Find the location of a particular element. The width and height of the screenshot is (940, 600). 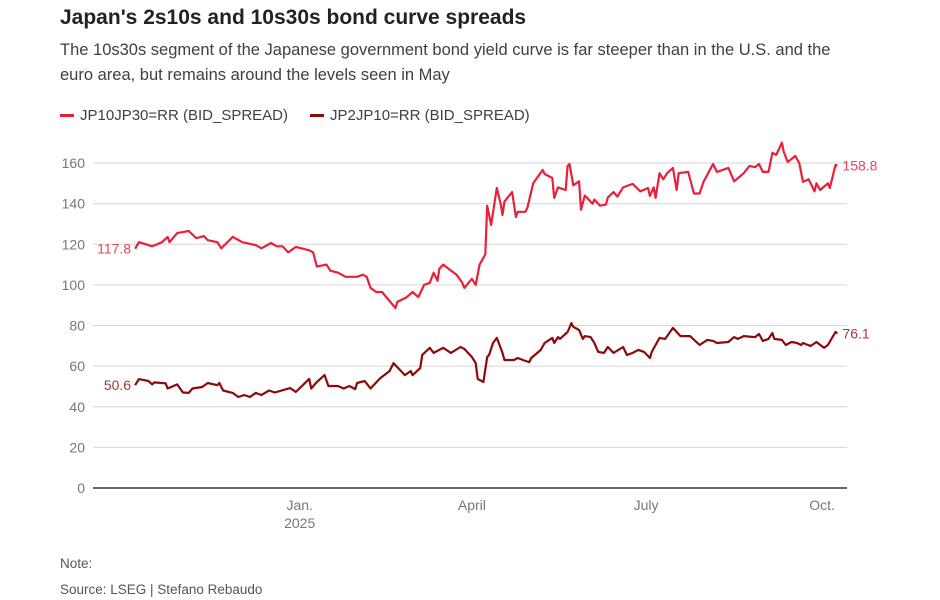

series-start-label: 50.6 is located at coordinates (117, 385).